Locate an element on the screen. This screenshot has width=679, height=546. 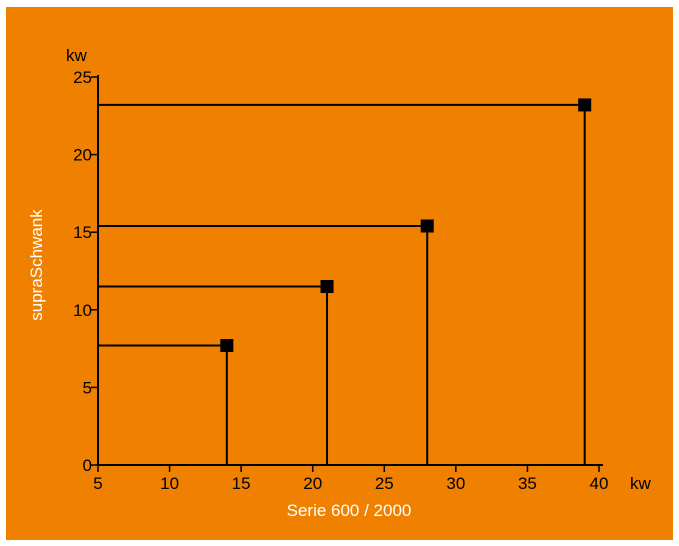
y-tick-label: 15 is located at coordinates (82, 232).